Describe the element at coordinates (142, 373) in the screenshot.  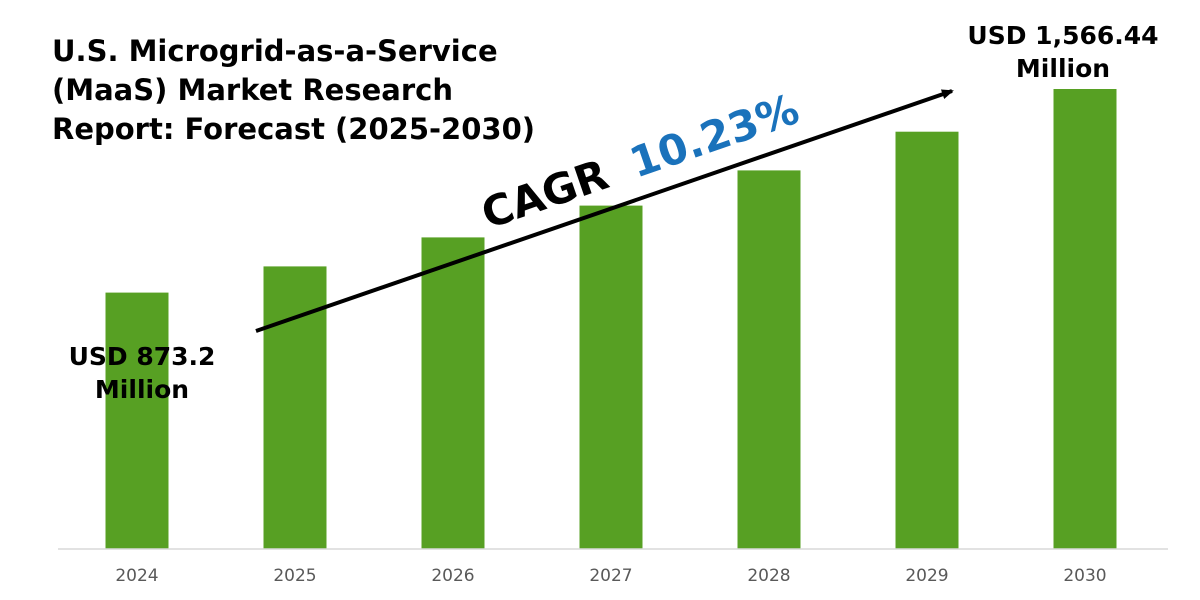
I see `first-value-callout: USD 873.2 Million` at that location.